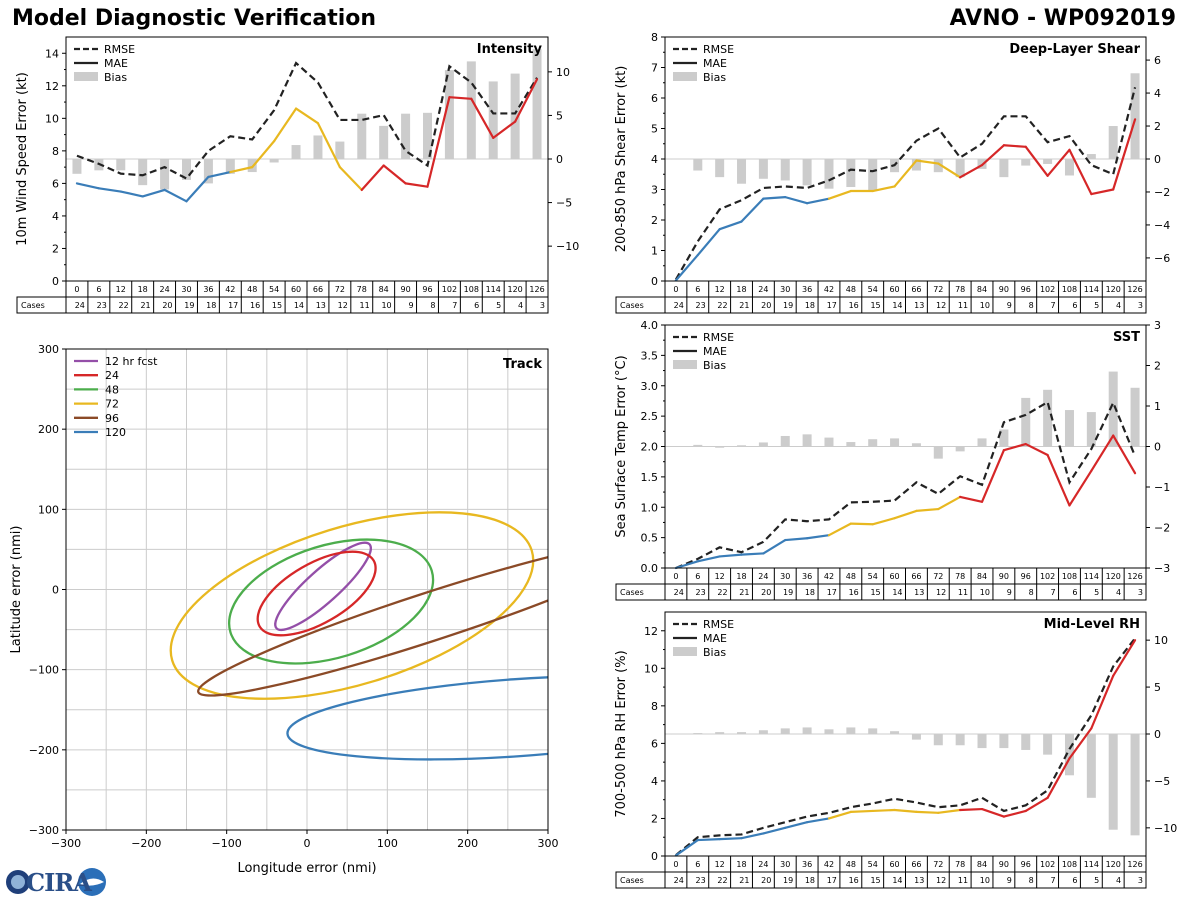 The width and height of the screenshot is (1200, 902). What do you see at coordinates (1074, 49) in the screenshot?
I see `panel-title: Deep-Layer Shear` at bounding box center [1074, 49].